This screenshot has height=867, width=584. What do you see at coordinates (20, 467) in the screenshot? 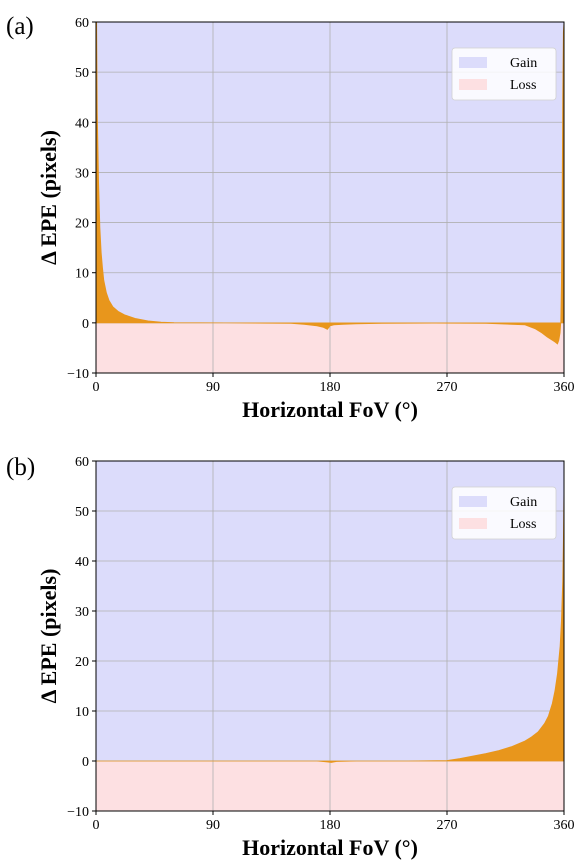
I see `panel-label: (b)` at bounding box center [20, 467].